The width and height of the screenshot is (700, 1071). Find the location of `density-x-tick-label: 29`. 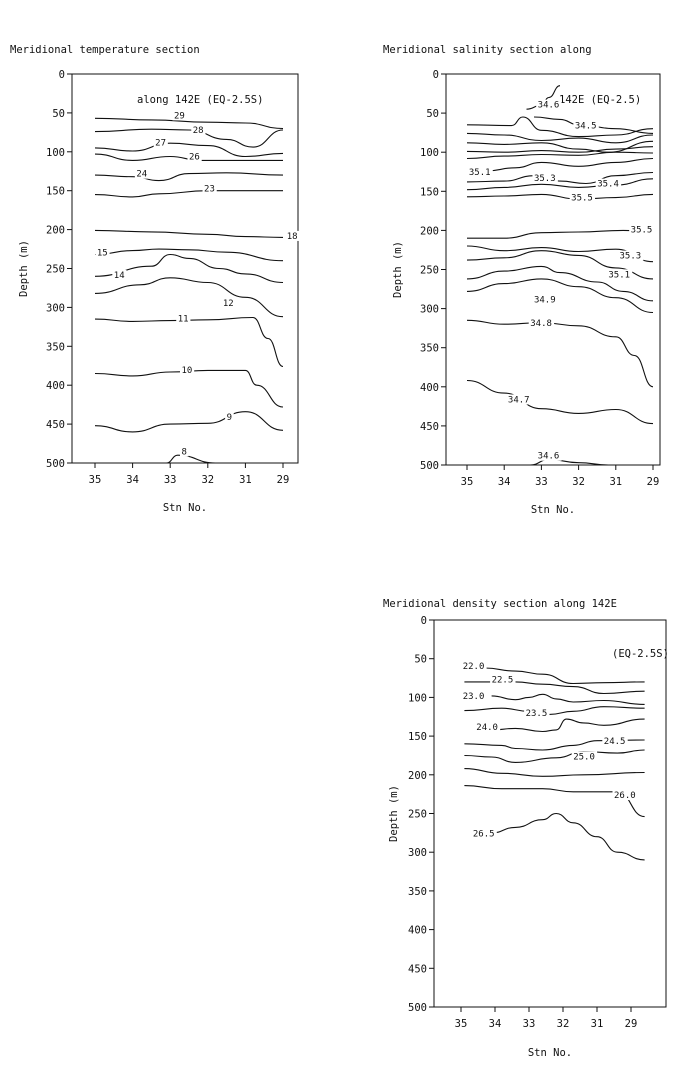

density-x-tick-label: 29 is located at coordinates (631, 1024).